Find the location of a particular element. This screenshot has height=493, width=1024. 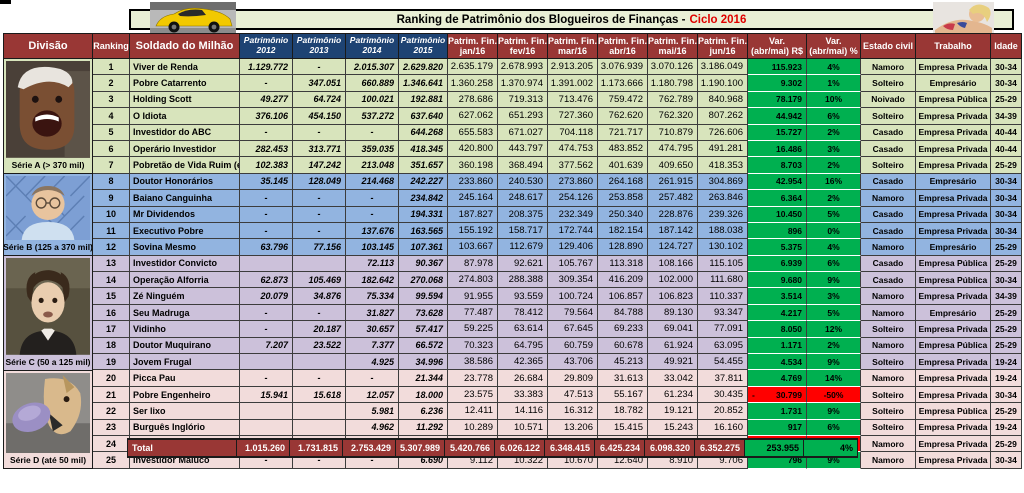

cell-patrimonio-2015: 6.236 is located at coordinates (423, 411).